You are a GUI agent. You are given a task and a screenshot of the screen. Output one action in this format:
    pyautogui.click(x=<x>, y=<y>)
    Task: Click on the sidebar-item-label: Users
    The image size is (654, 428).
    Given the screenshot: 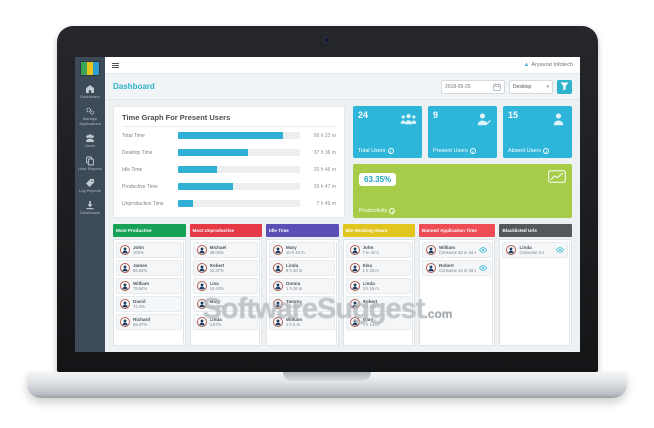 What is the action you would take?
    pyautogui.click(x=90, y=146)
    